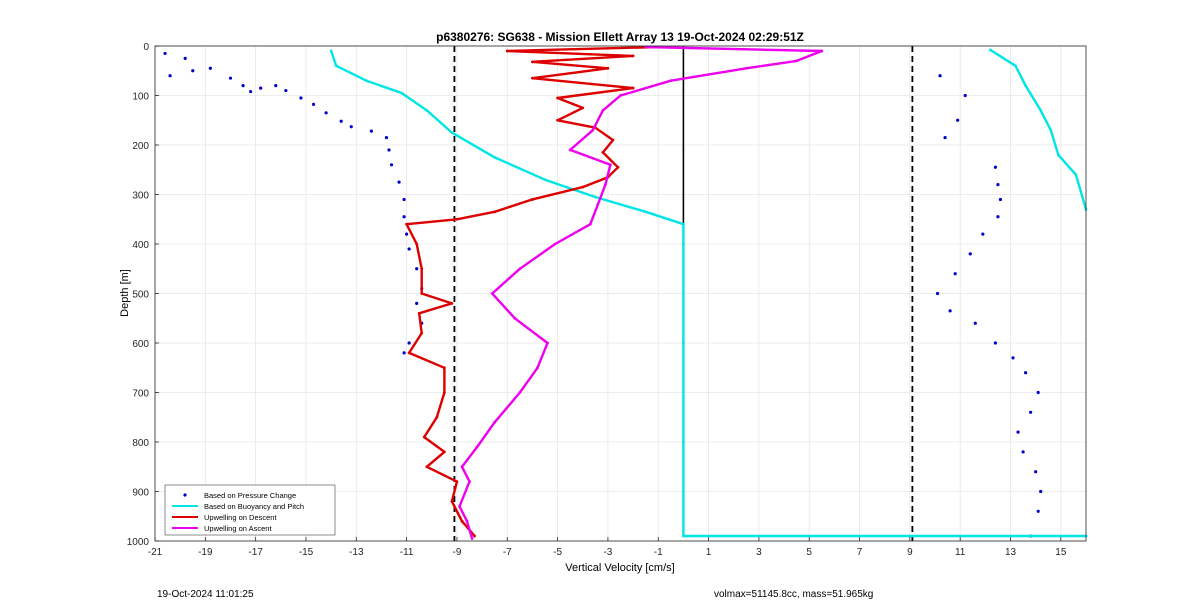 The height and width of the screenshot is (611, 1200). Describe the element at coordinates (557, 552) in the screenshot. I see `x-tick-label: -5` at that location.